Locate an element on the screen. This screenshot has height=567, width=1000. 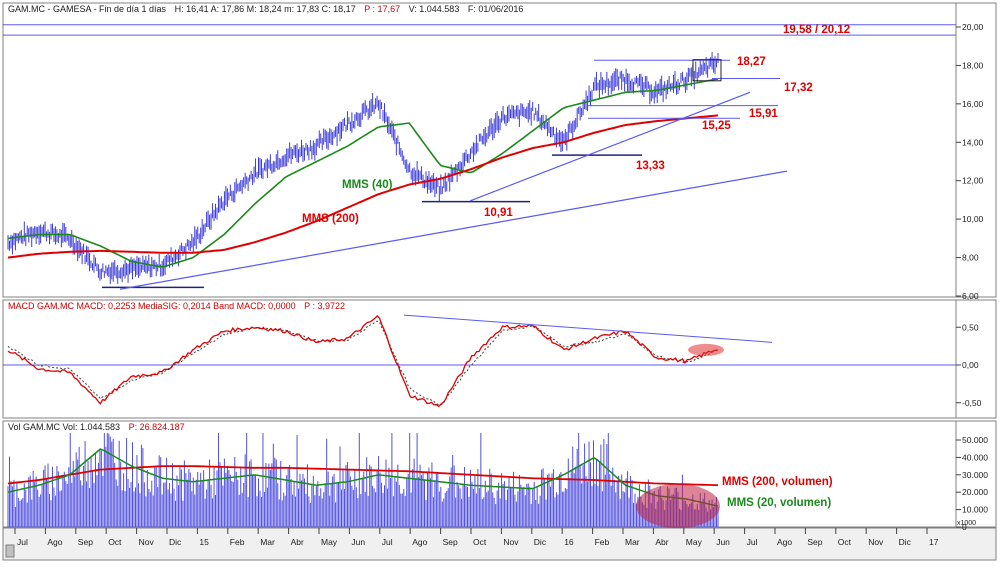
volume-tick-label: 0 is located at coordinates (964, 527).